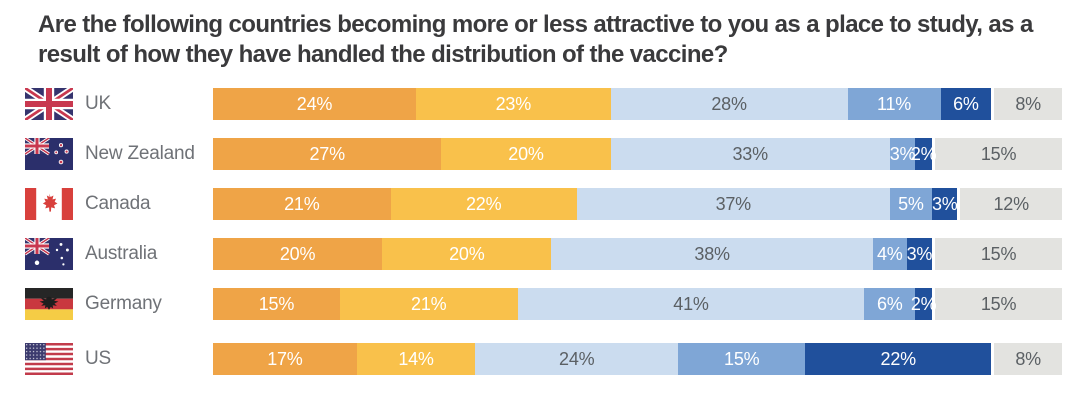  I want to click on bar-segment-label: 14%, so click(416, 358).